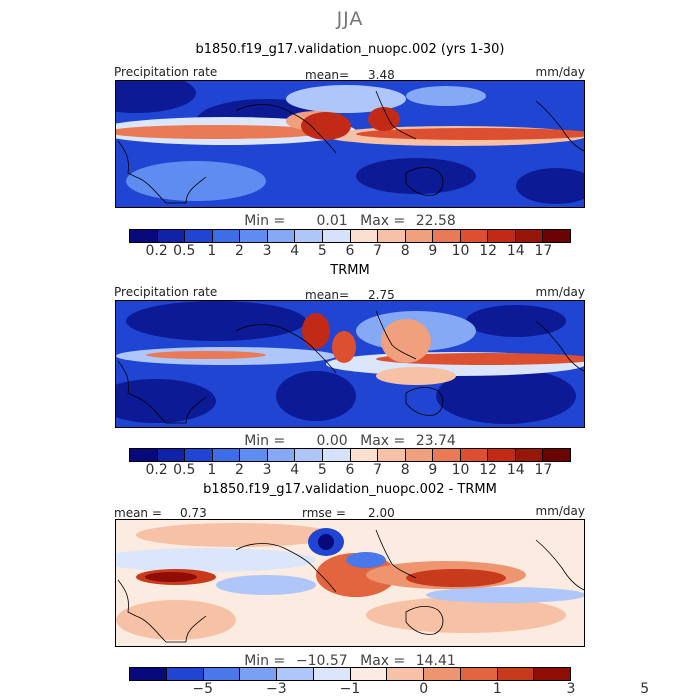  Describe the element at coordinates (645, 689) in the screenshot. I see `colorbar-level-label: 5` at that location.